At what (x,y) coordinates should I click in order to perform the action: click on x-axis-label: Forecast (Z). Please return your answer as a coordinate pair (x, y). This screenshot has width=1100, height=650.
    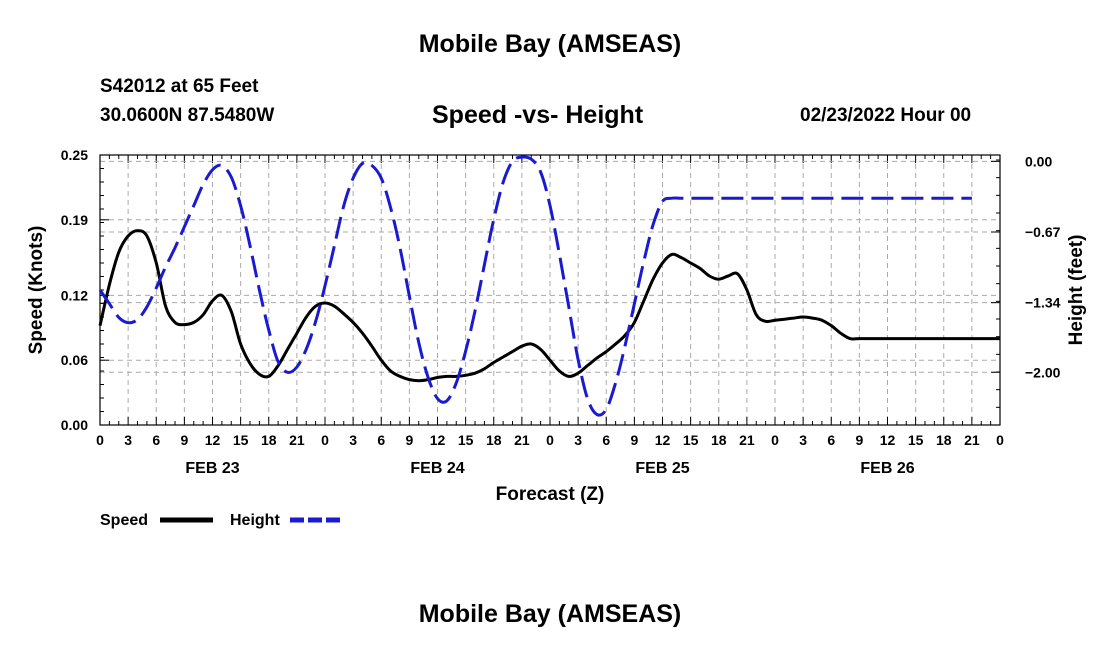
    Looking at the image, I should click on (550, 494).